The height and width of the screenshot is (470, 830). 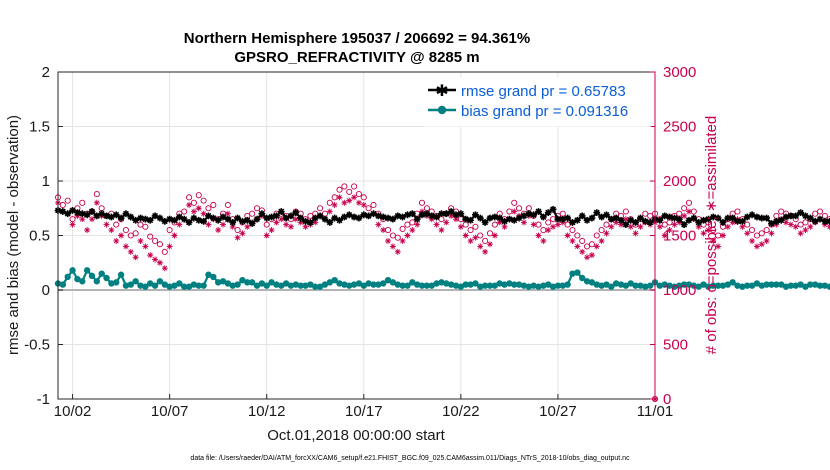 I want to click on x-tick-label: 10/22, so click(x=461, y=411).